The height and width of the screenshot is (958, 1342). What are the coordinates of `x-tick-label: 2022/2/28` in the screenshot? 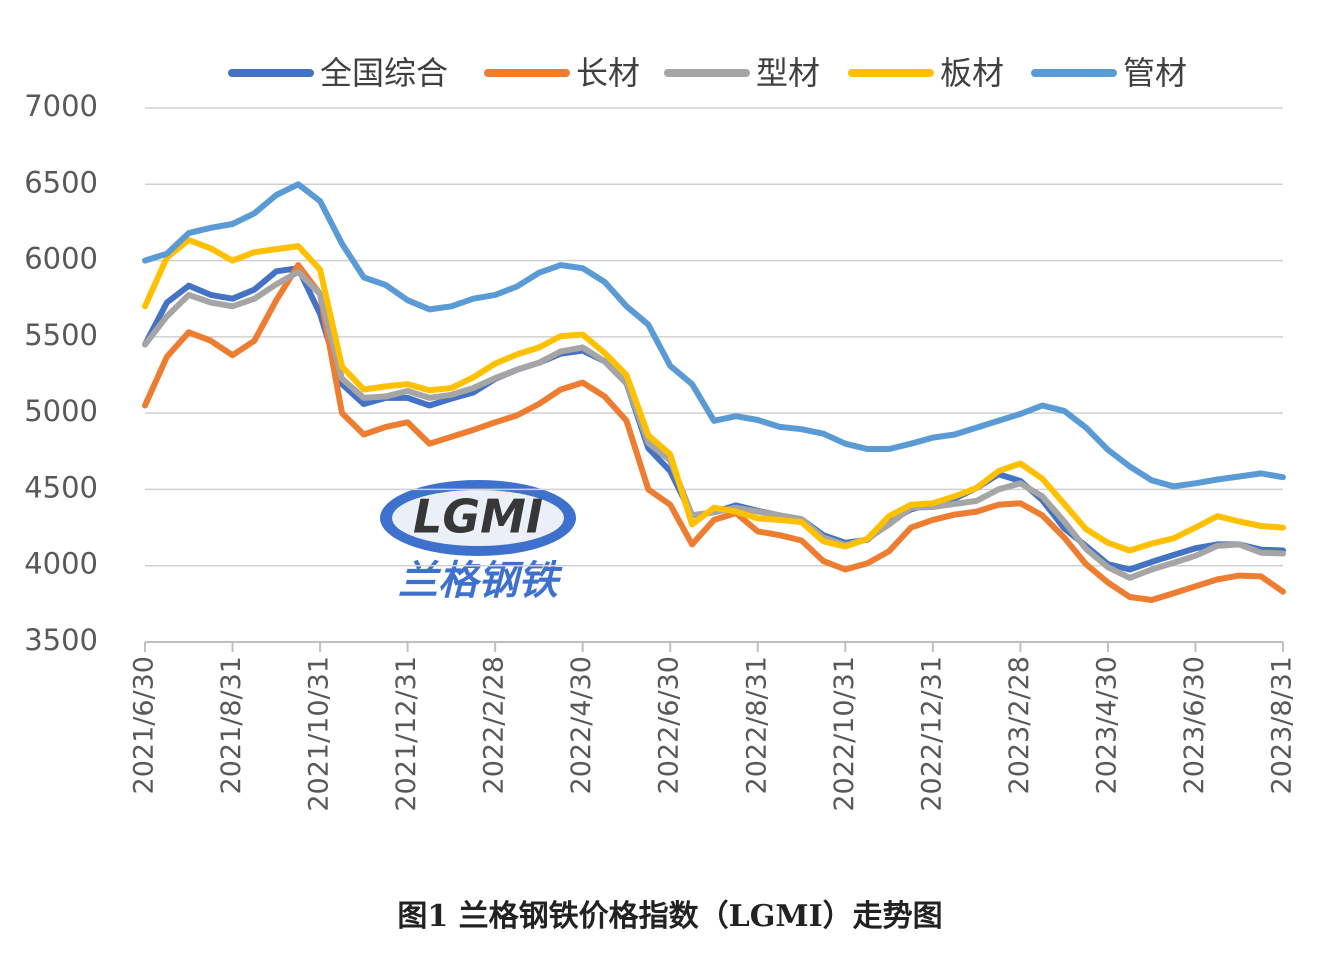 It's located at (494, 725).